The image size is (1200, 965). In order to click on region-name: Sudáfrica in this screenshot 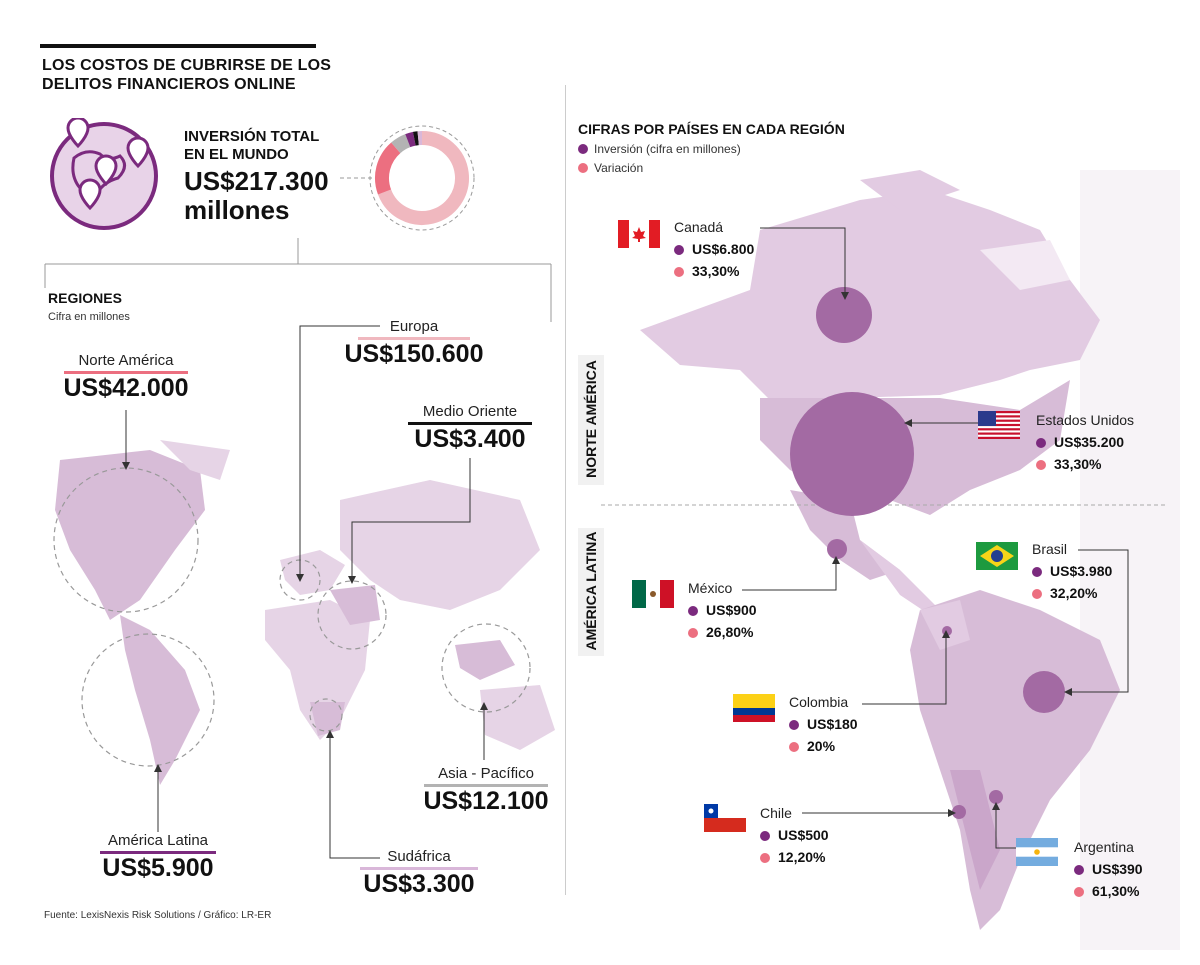, I will do `click(419, 856)`.